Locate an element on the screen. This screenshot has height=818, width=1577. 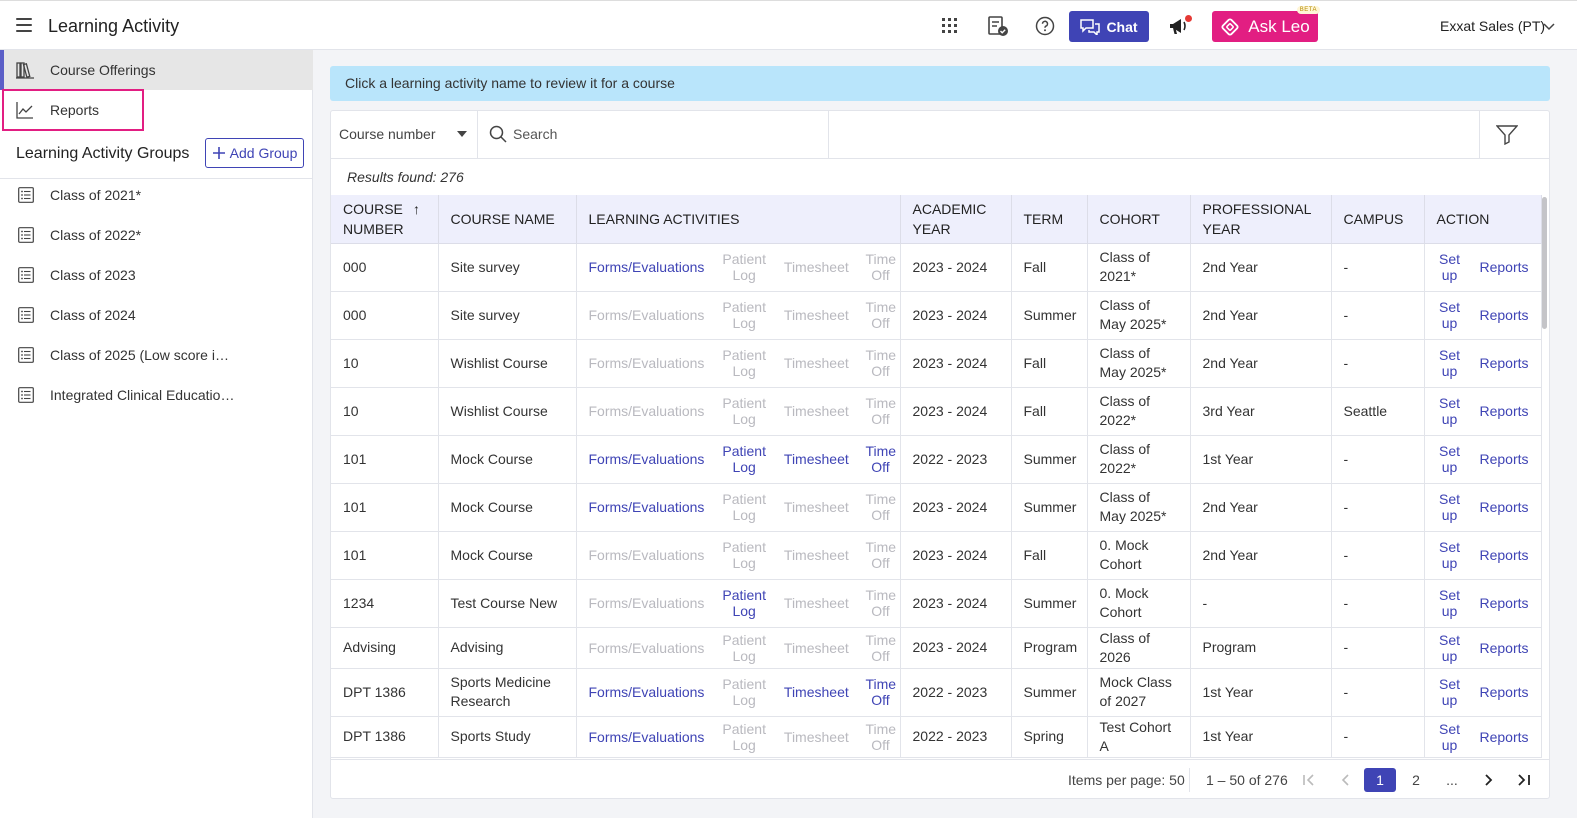
cell-academic-year: 2022 - 2023 is located at coordinates (956, 692).